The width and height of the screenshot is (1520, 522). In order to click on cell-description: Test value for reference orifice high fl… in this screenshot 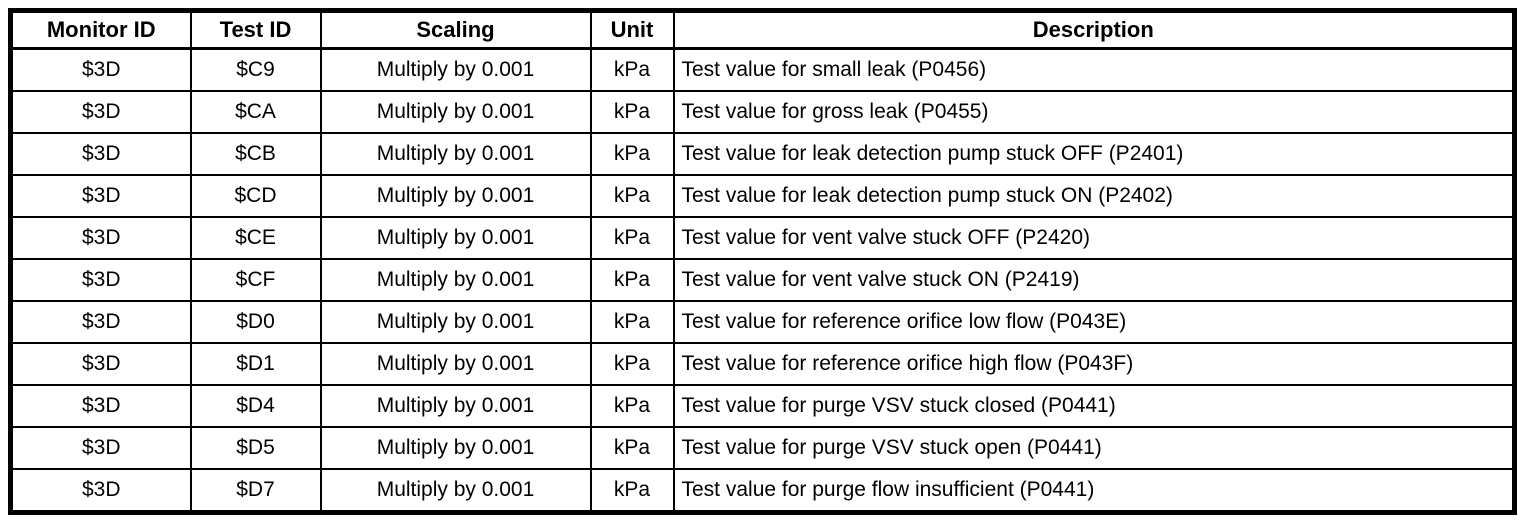, I will do `click(1094, 364)`.